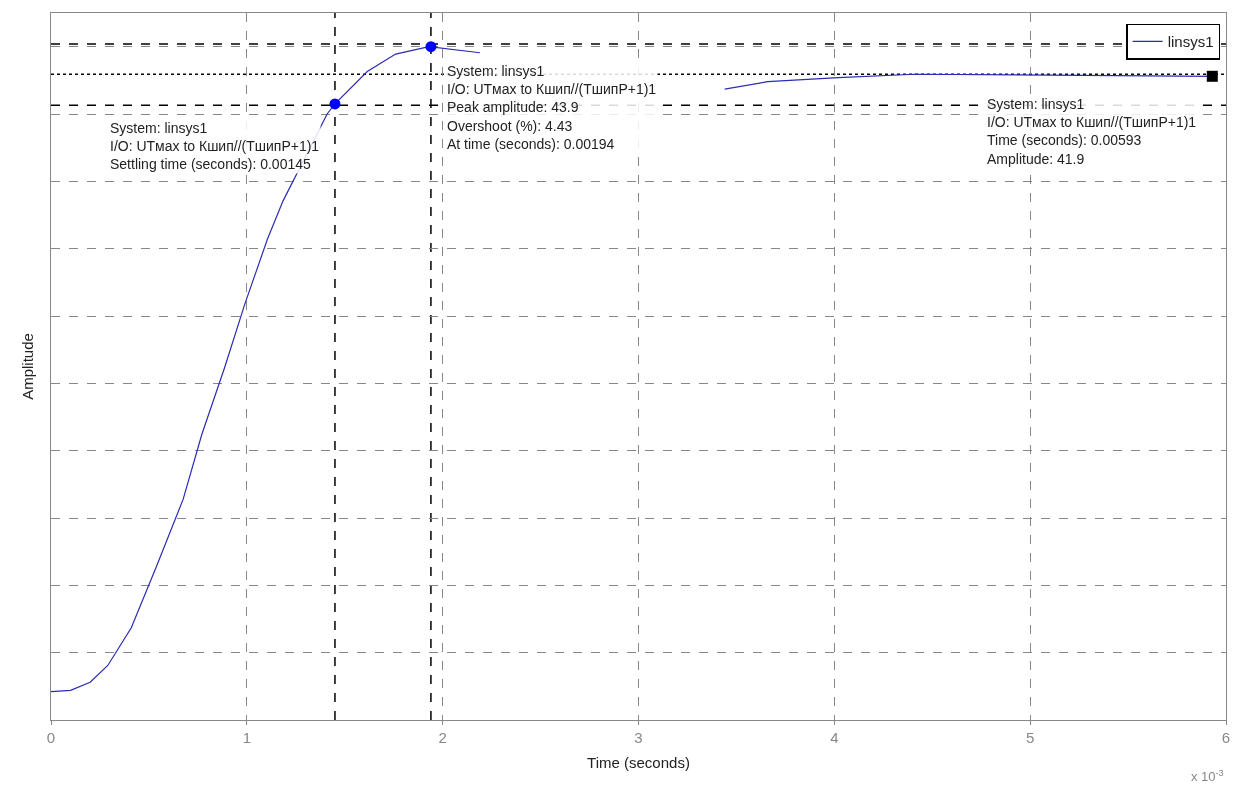 Image resolution: width=1242 pixels, height=787 pixels. I want to click on x-tick-label: 1, so click(246, 737).